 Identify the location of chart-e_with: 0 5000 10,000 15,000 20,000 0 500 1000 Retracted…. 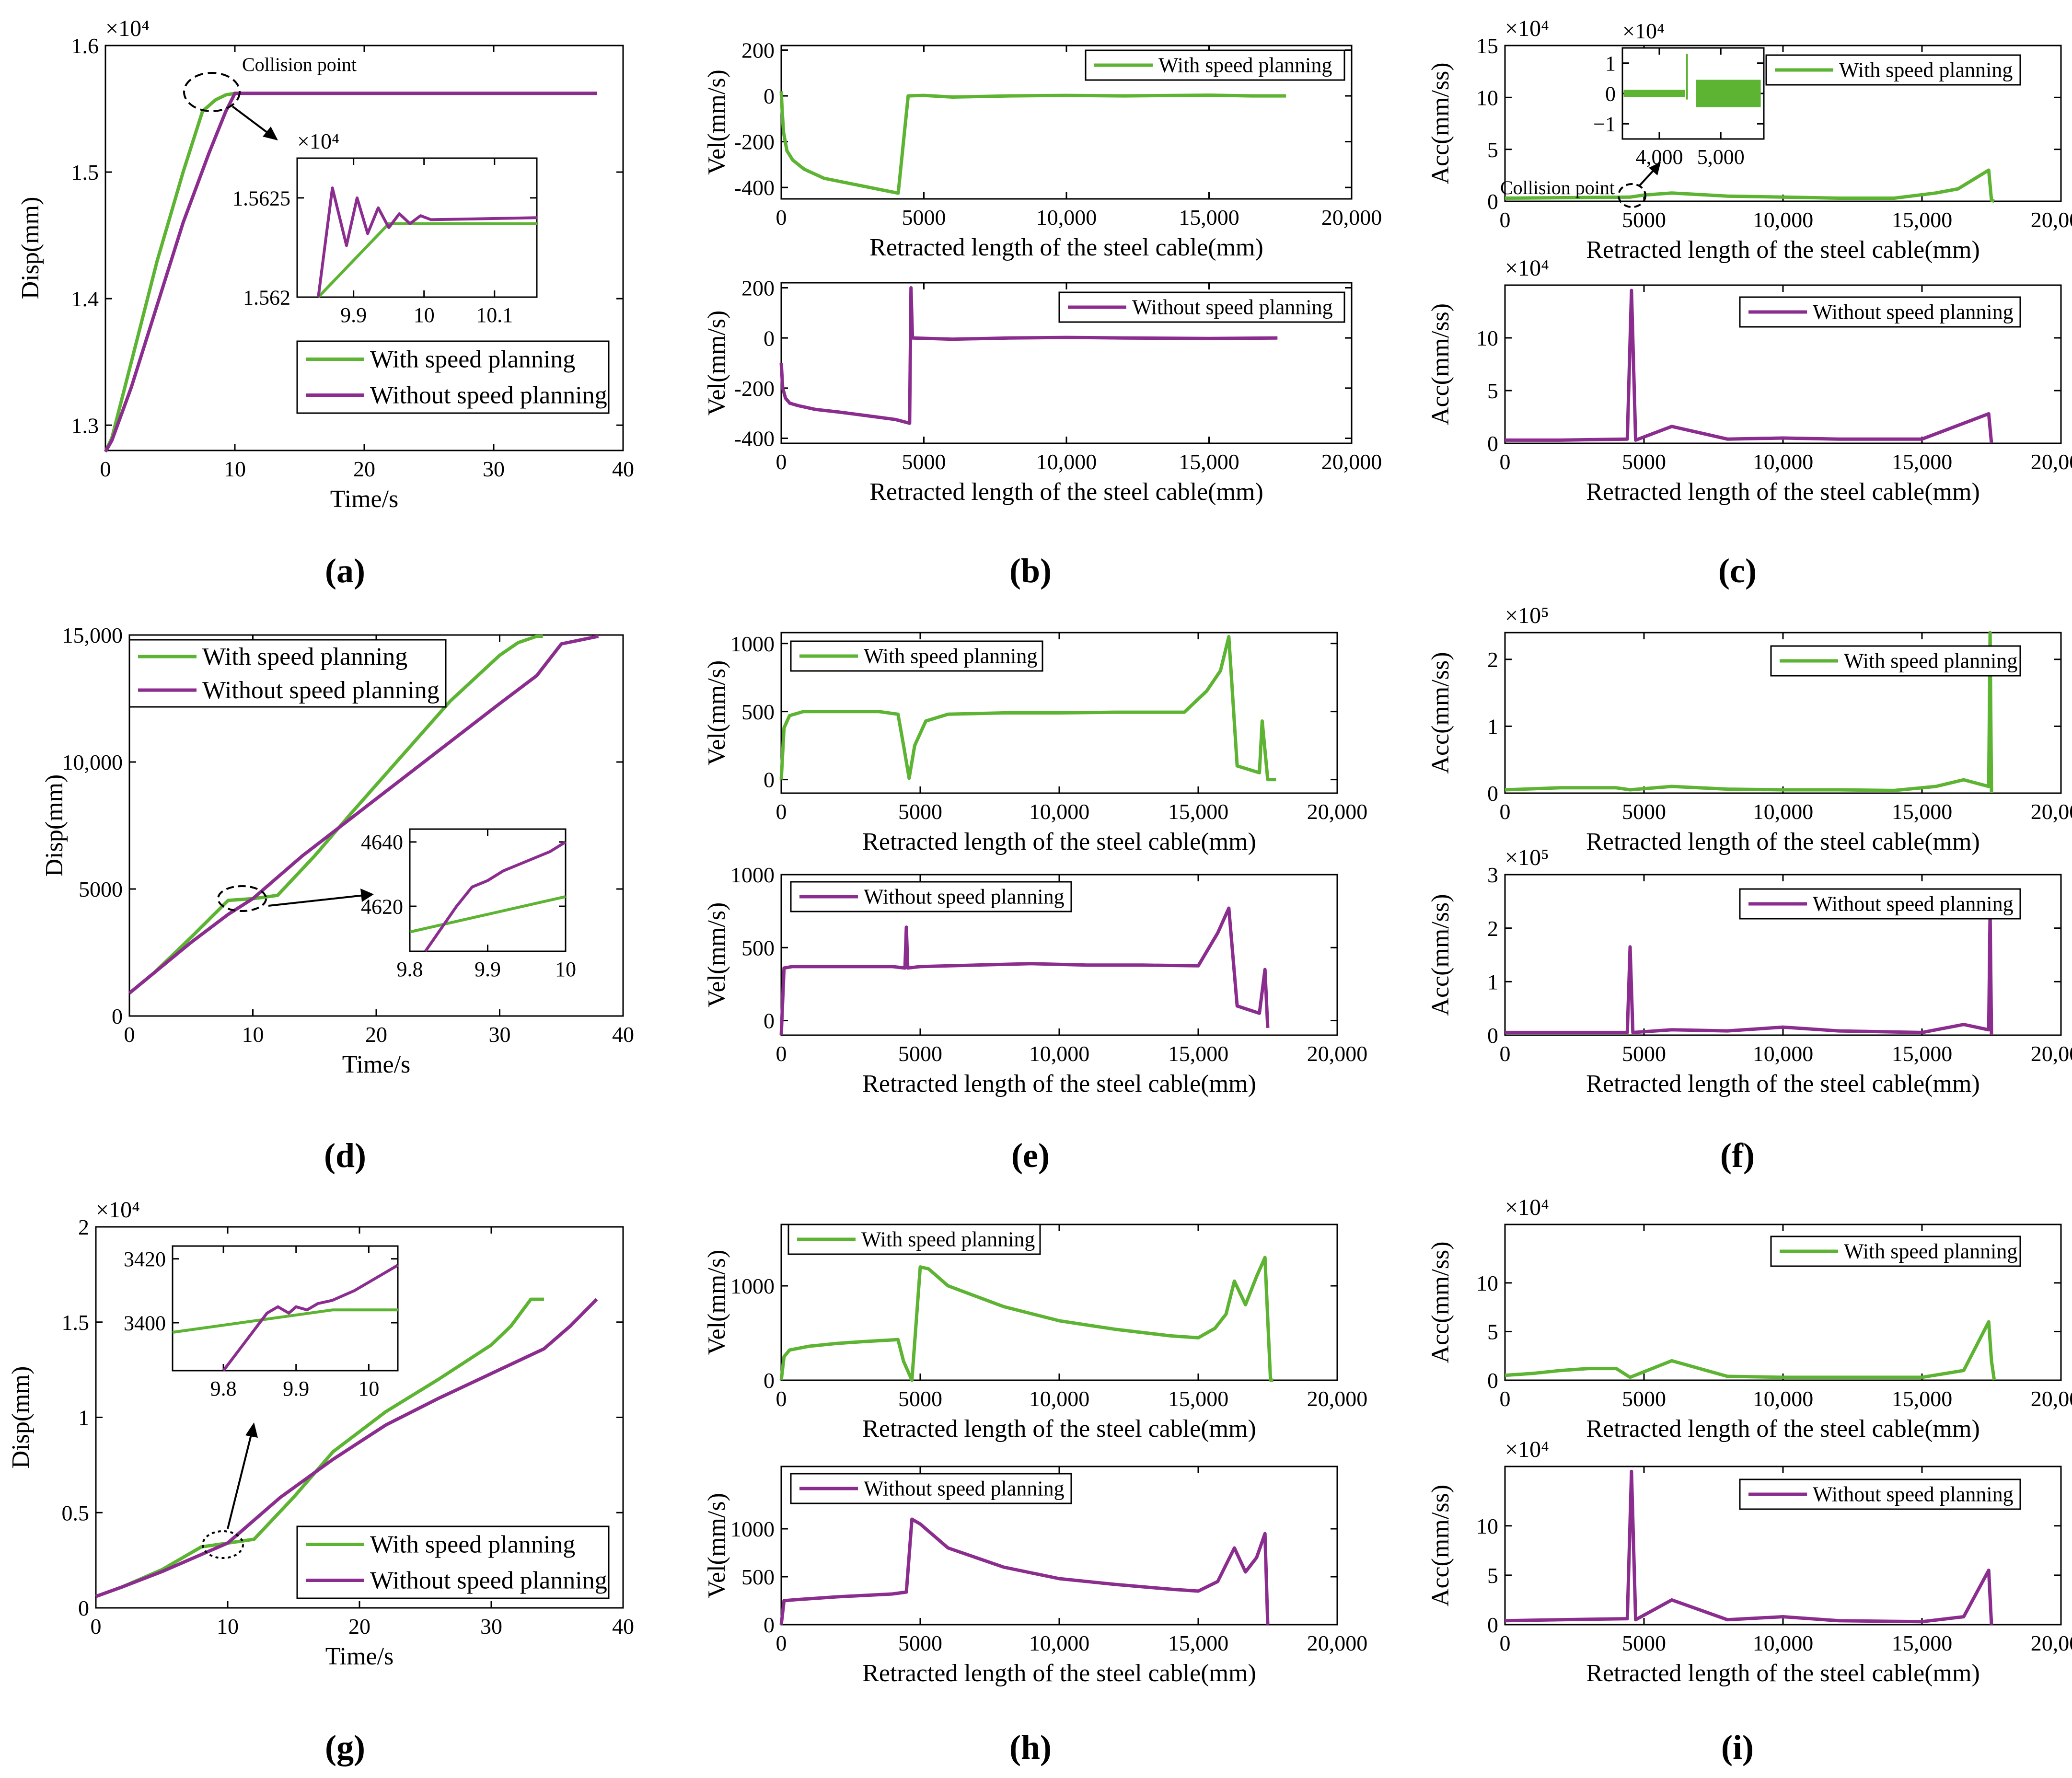
(1035, 743).